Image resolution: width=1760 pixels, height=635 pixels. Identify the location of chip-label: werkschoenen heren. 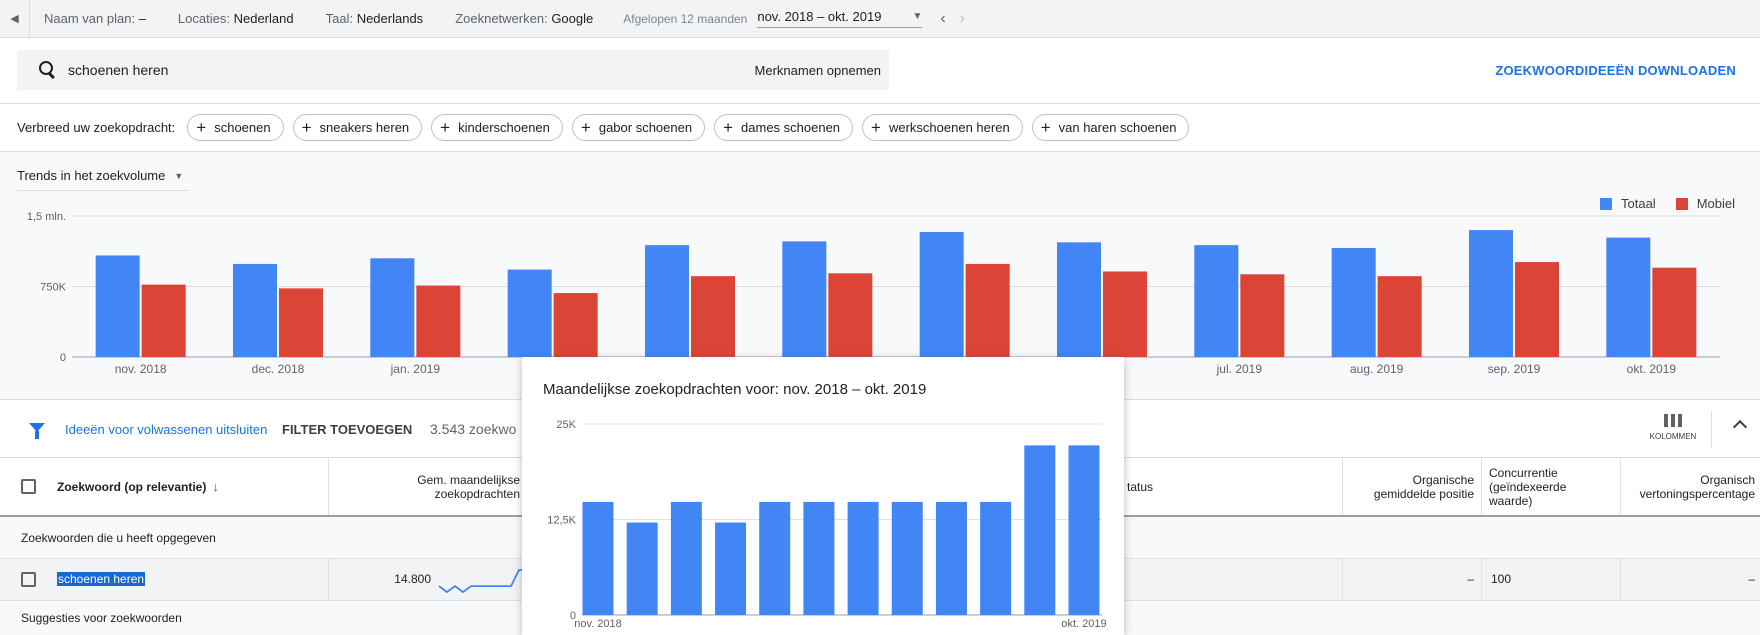
(949, 127).